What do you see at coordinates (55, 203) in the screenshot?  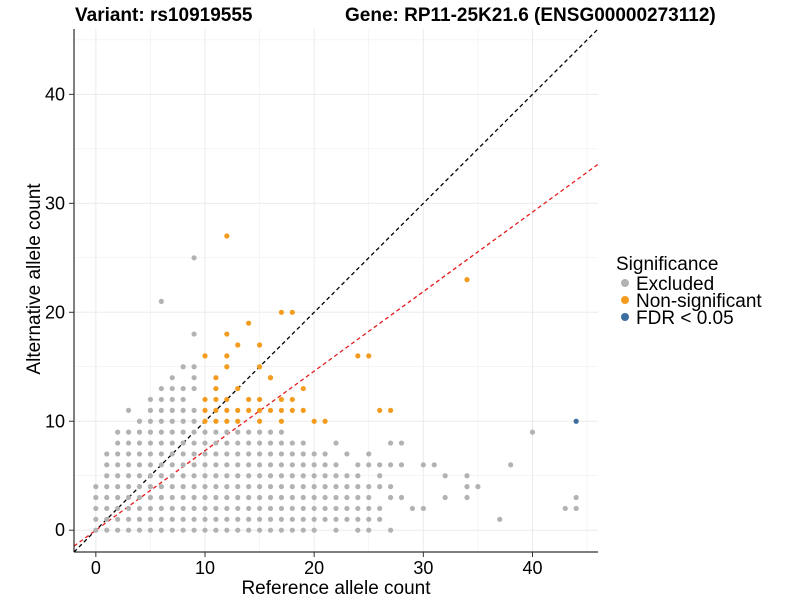 I see `y-tick-label-30: 30` at bounding box center [55, 203].